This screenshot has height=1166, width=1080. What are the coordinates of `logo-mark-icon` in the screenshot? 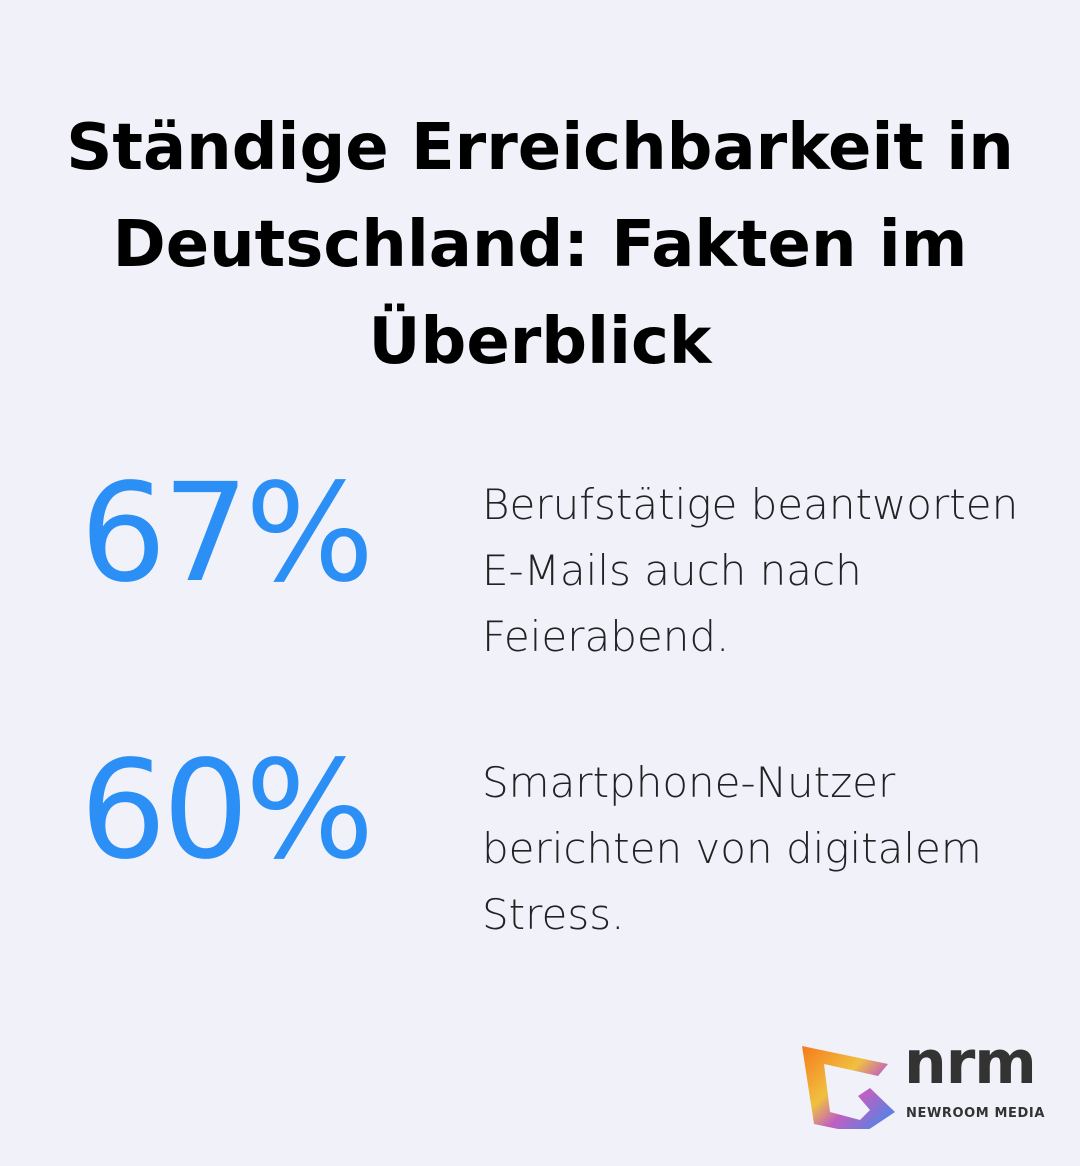 It's located at (848, 1090).